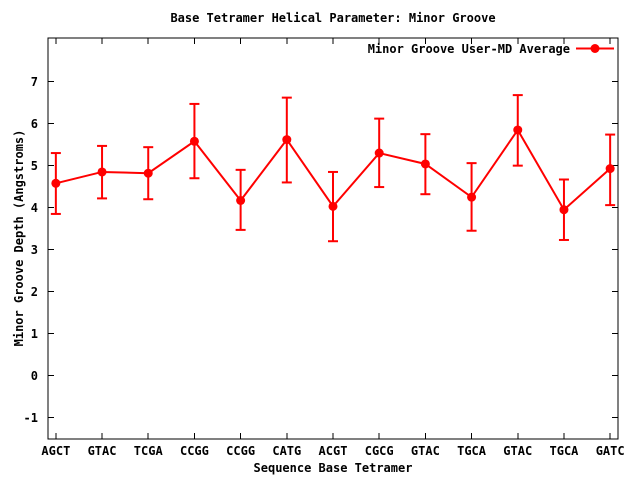  What do you see at coordinates (610, 451) in the screenshot?
I see `x-tick-label: GATC` at bounding box center [610, 451].